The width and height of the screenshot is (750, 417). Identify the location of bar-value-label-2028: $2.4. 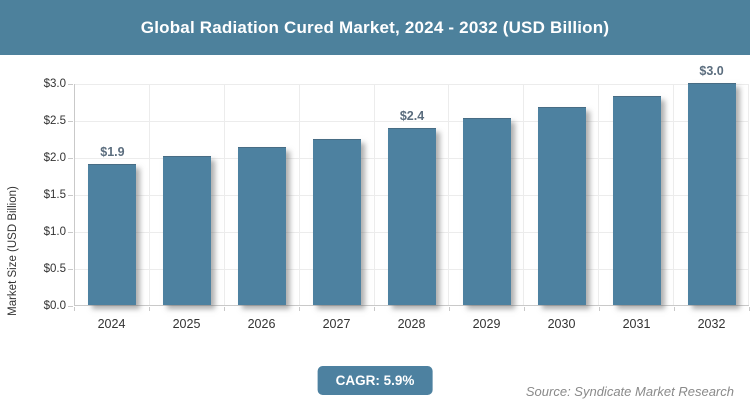
(412, 116).